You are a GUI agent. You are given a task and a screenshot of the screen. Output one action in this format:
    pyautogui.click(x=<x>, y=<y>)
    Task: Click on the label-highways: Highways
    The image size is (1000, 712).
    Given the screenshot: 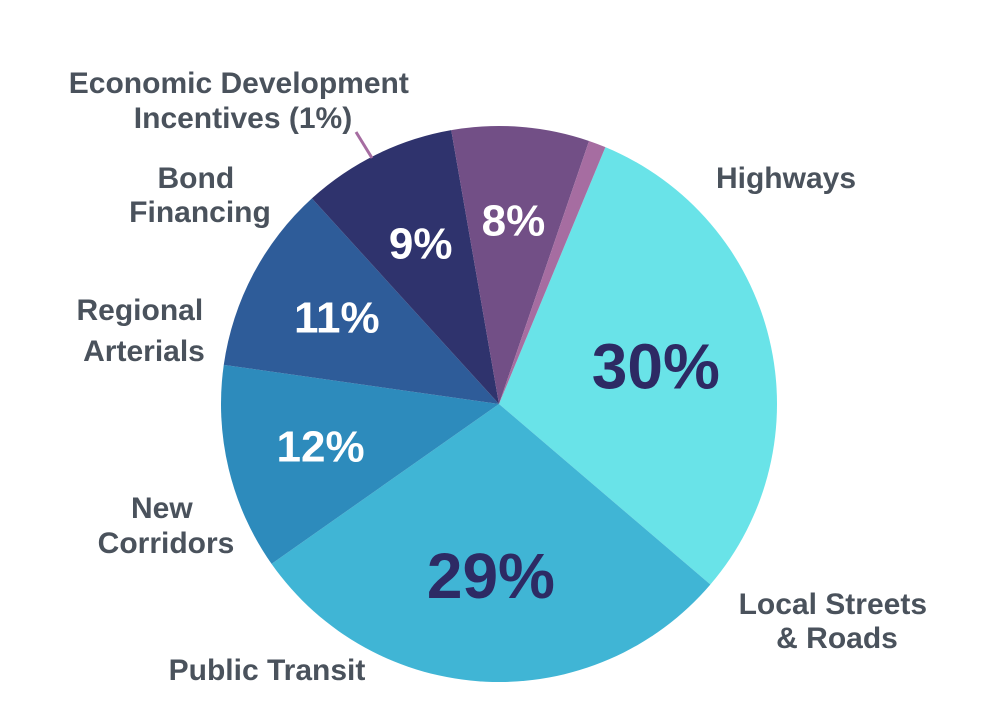 What is the action you would take?
    pyautogui.click(x=786, y=178)
    